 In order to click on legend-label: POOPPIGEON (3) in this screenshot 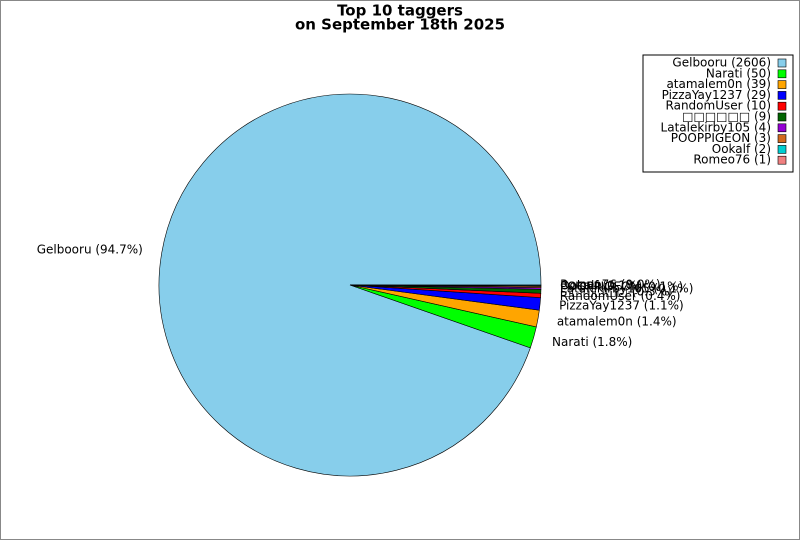, I will do `click(721, 138)`.